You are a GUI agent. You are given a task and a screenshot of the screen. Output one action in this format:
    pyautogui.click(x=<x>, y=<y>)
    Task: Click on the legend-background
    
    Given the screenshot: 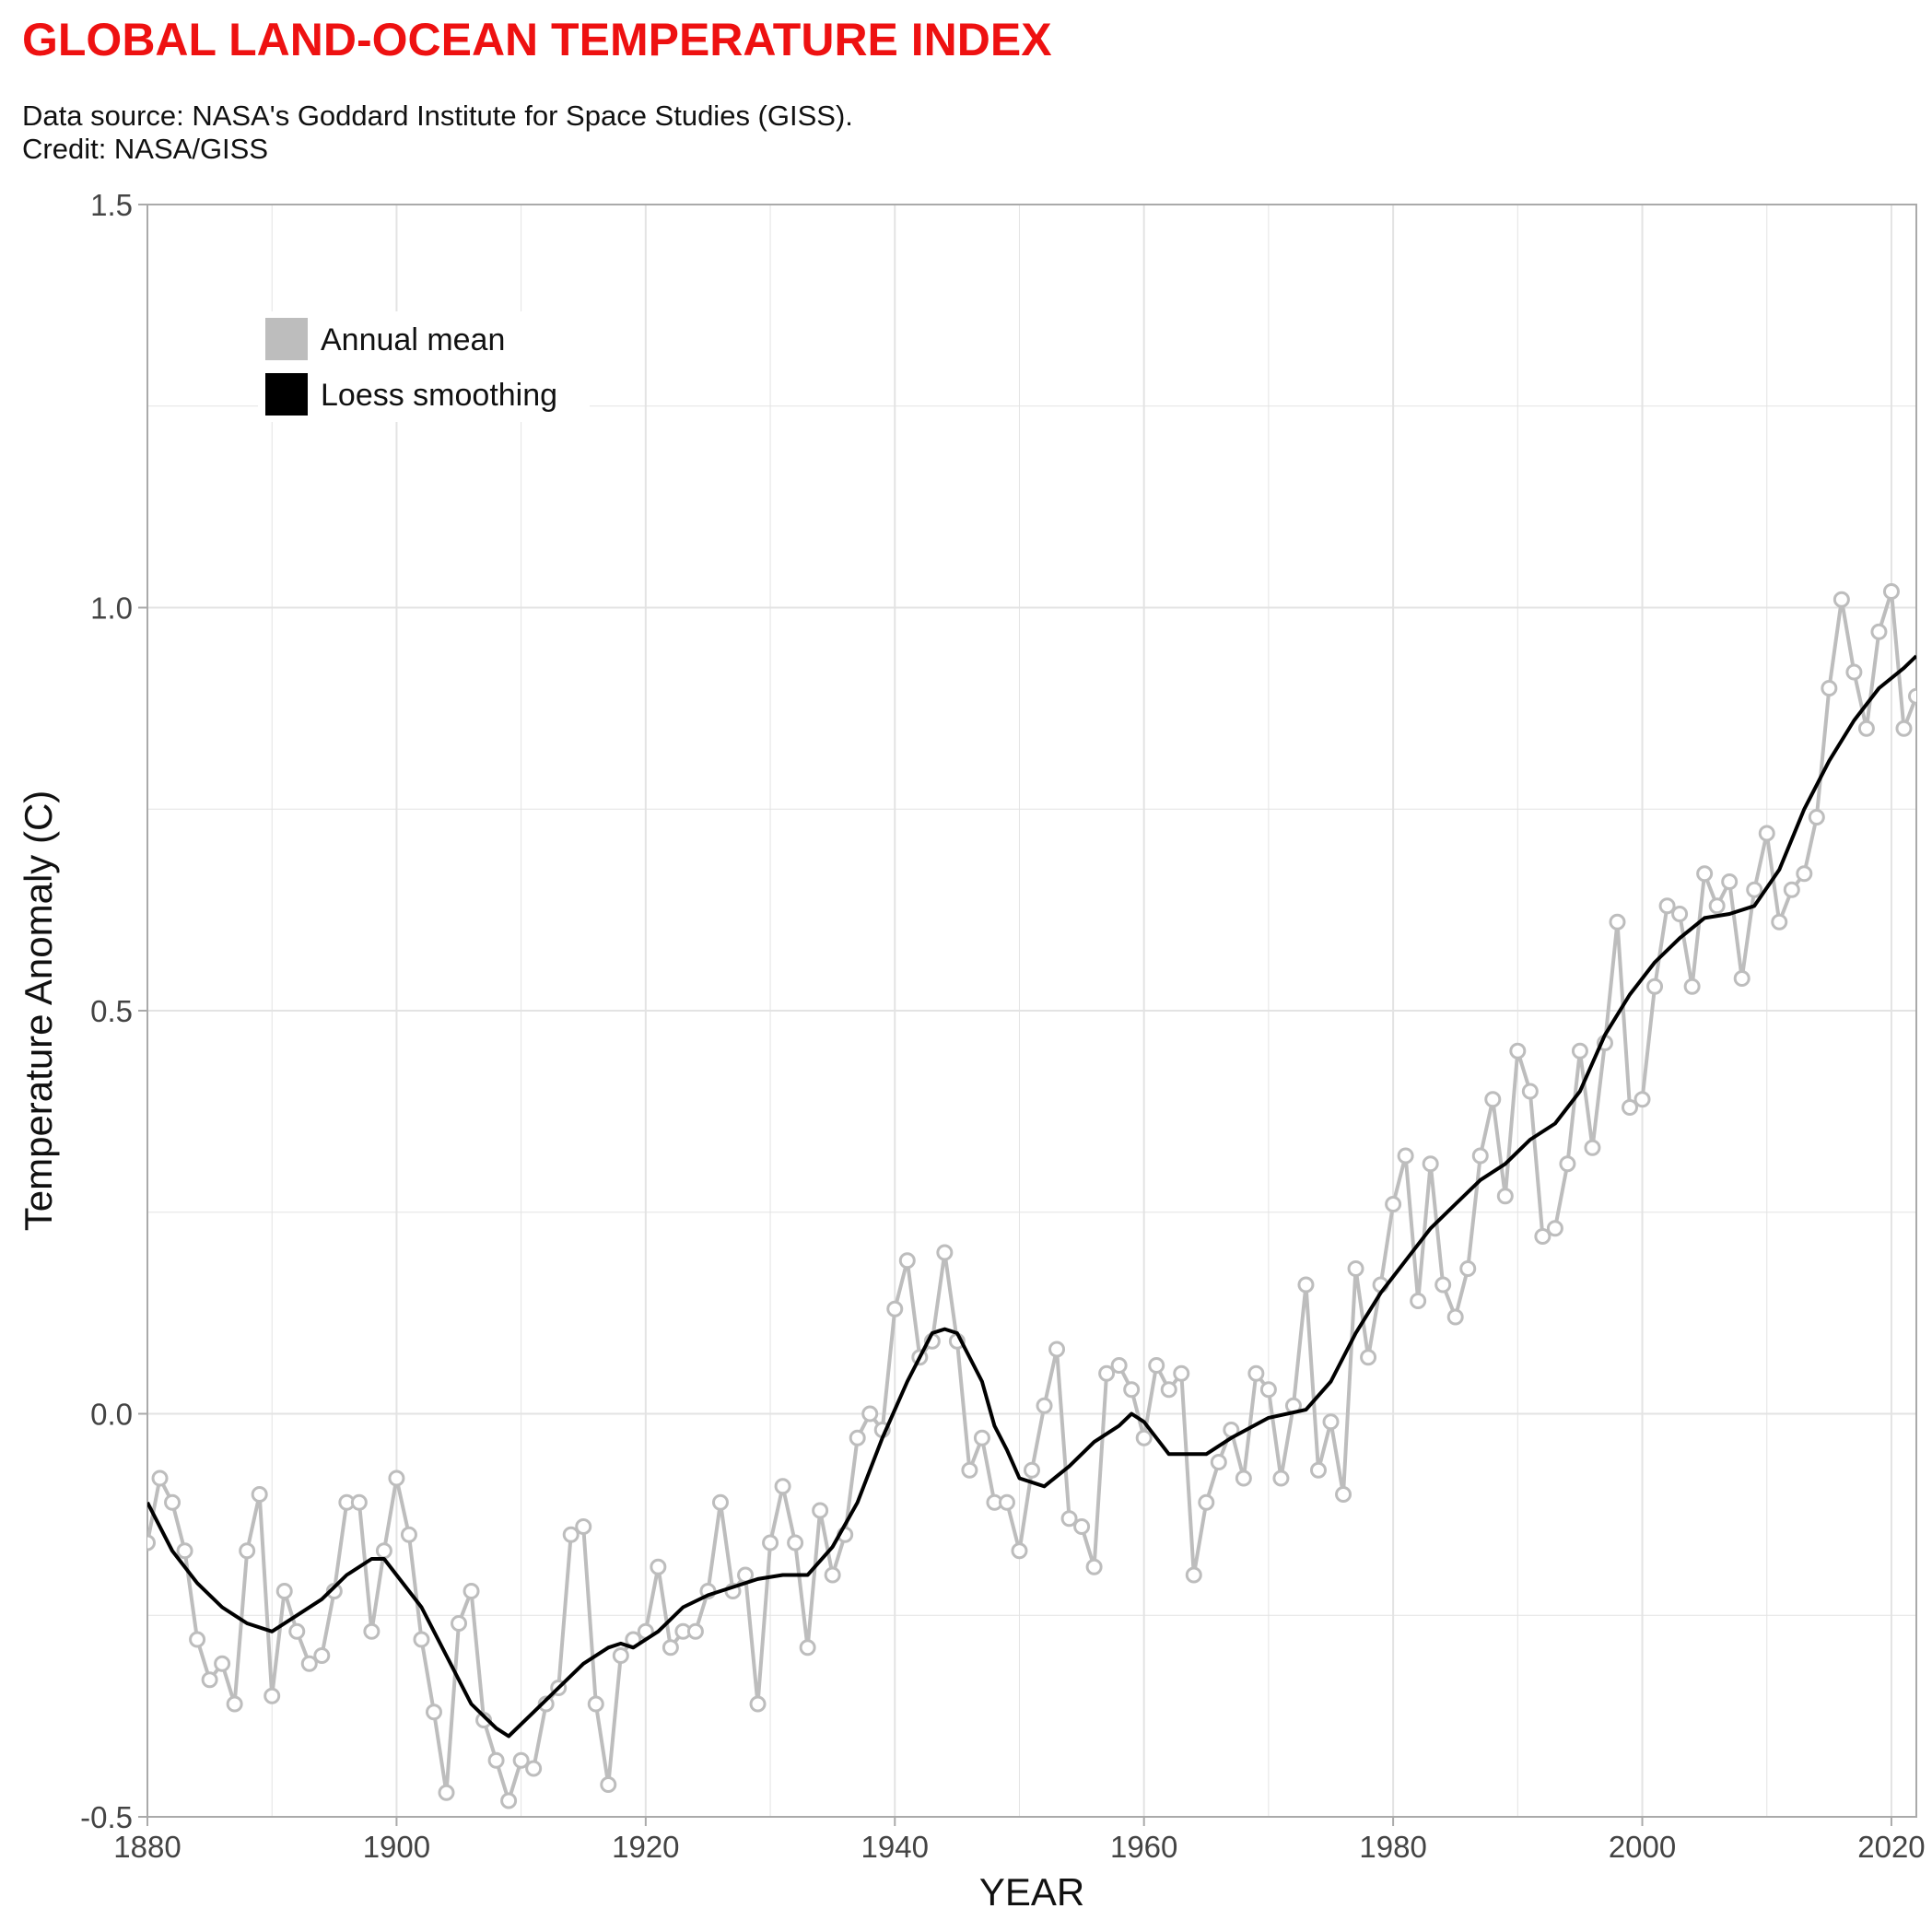 What is the action you would take?
    pyautogui.click(x=424, y=366)
    